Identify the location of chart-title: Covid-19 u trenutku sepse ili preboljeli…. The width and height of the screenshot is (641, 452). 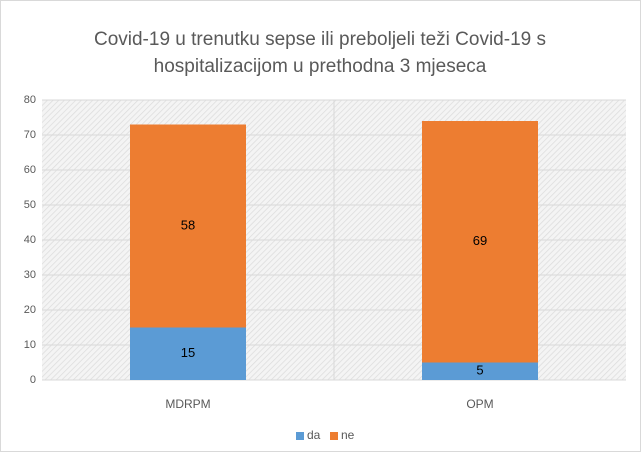
(319, 53).